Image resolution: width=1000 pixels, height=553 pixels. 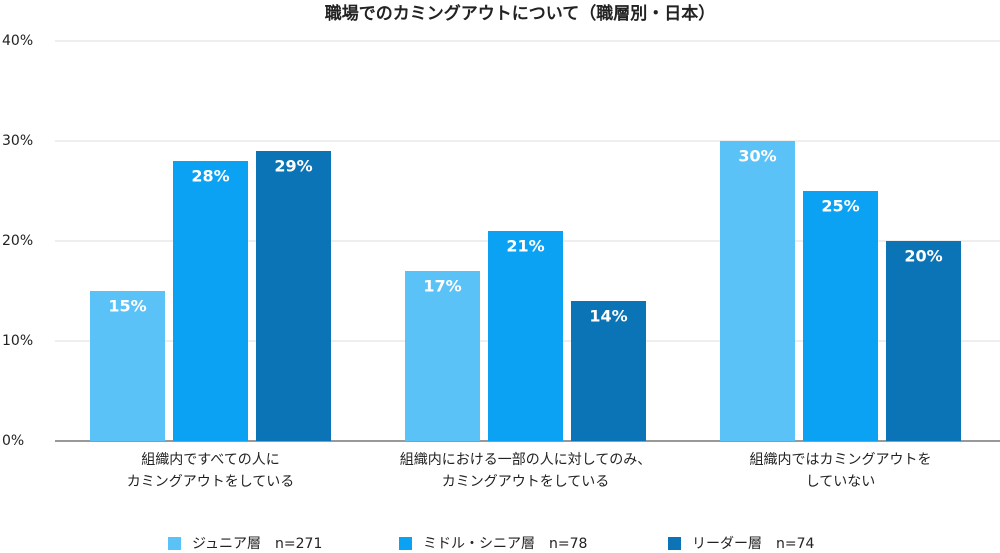 What do you see at coordinates (17, 341) in the screenshot?
I see `y-tick-label: 10%` at bounding box center [17, 341].